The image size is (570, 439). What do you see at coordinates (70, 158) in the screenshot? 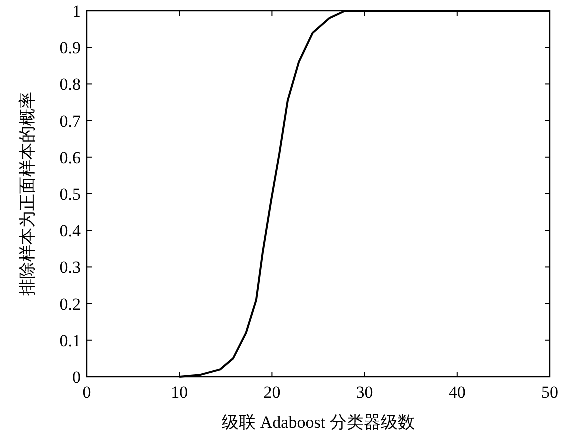
I see `y-tick-label: 0.6` at bounding box center [70, 158].